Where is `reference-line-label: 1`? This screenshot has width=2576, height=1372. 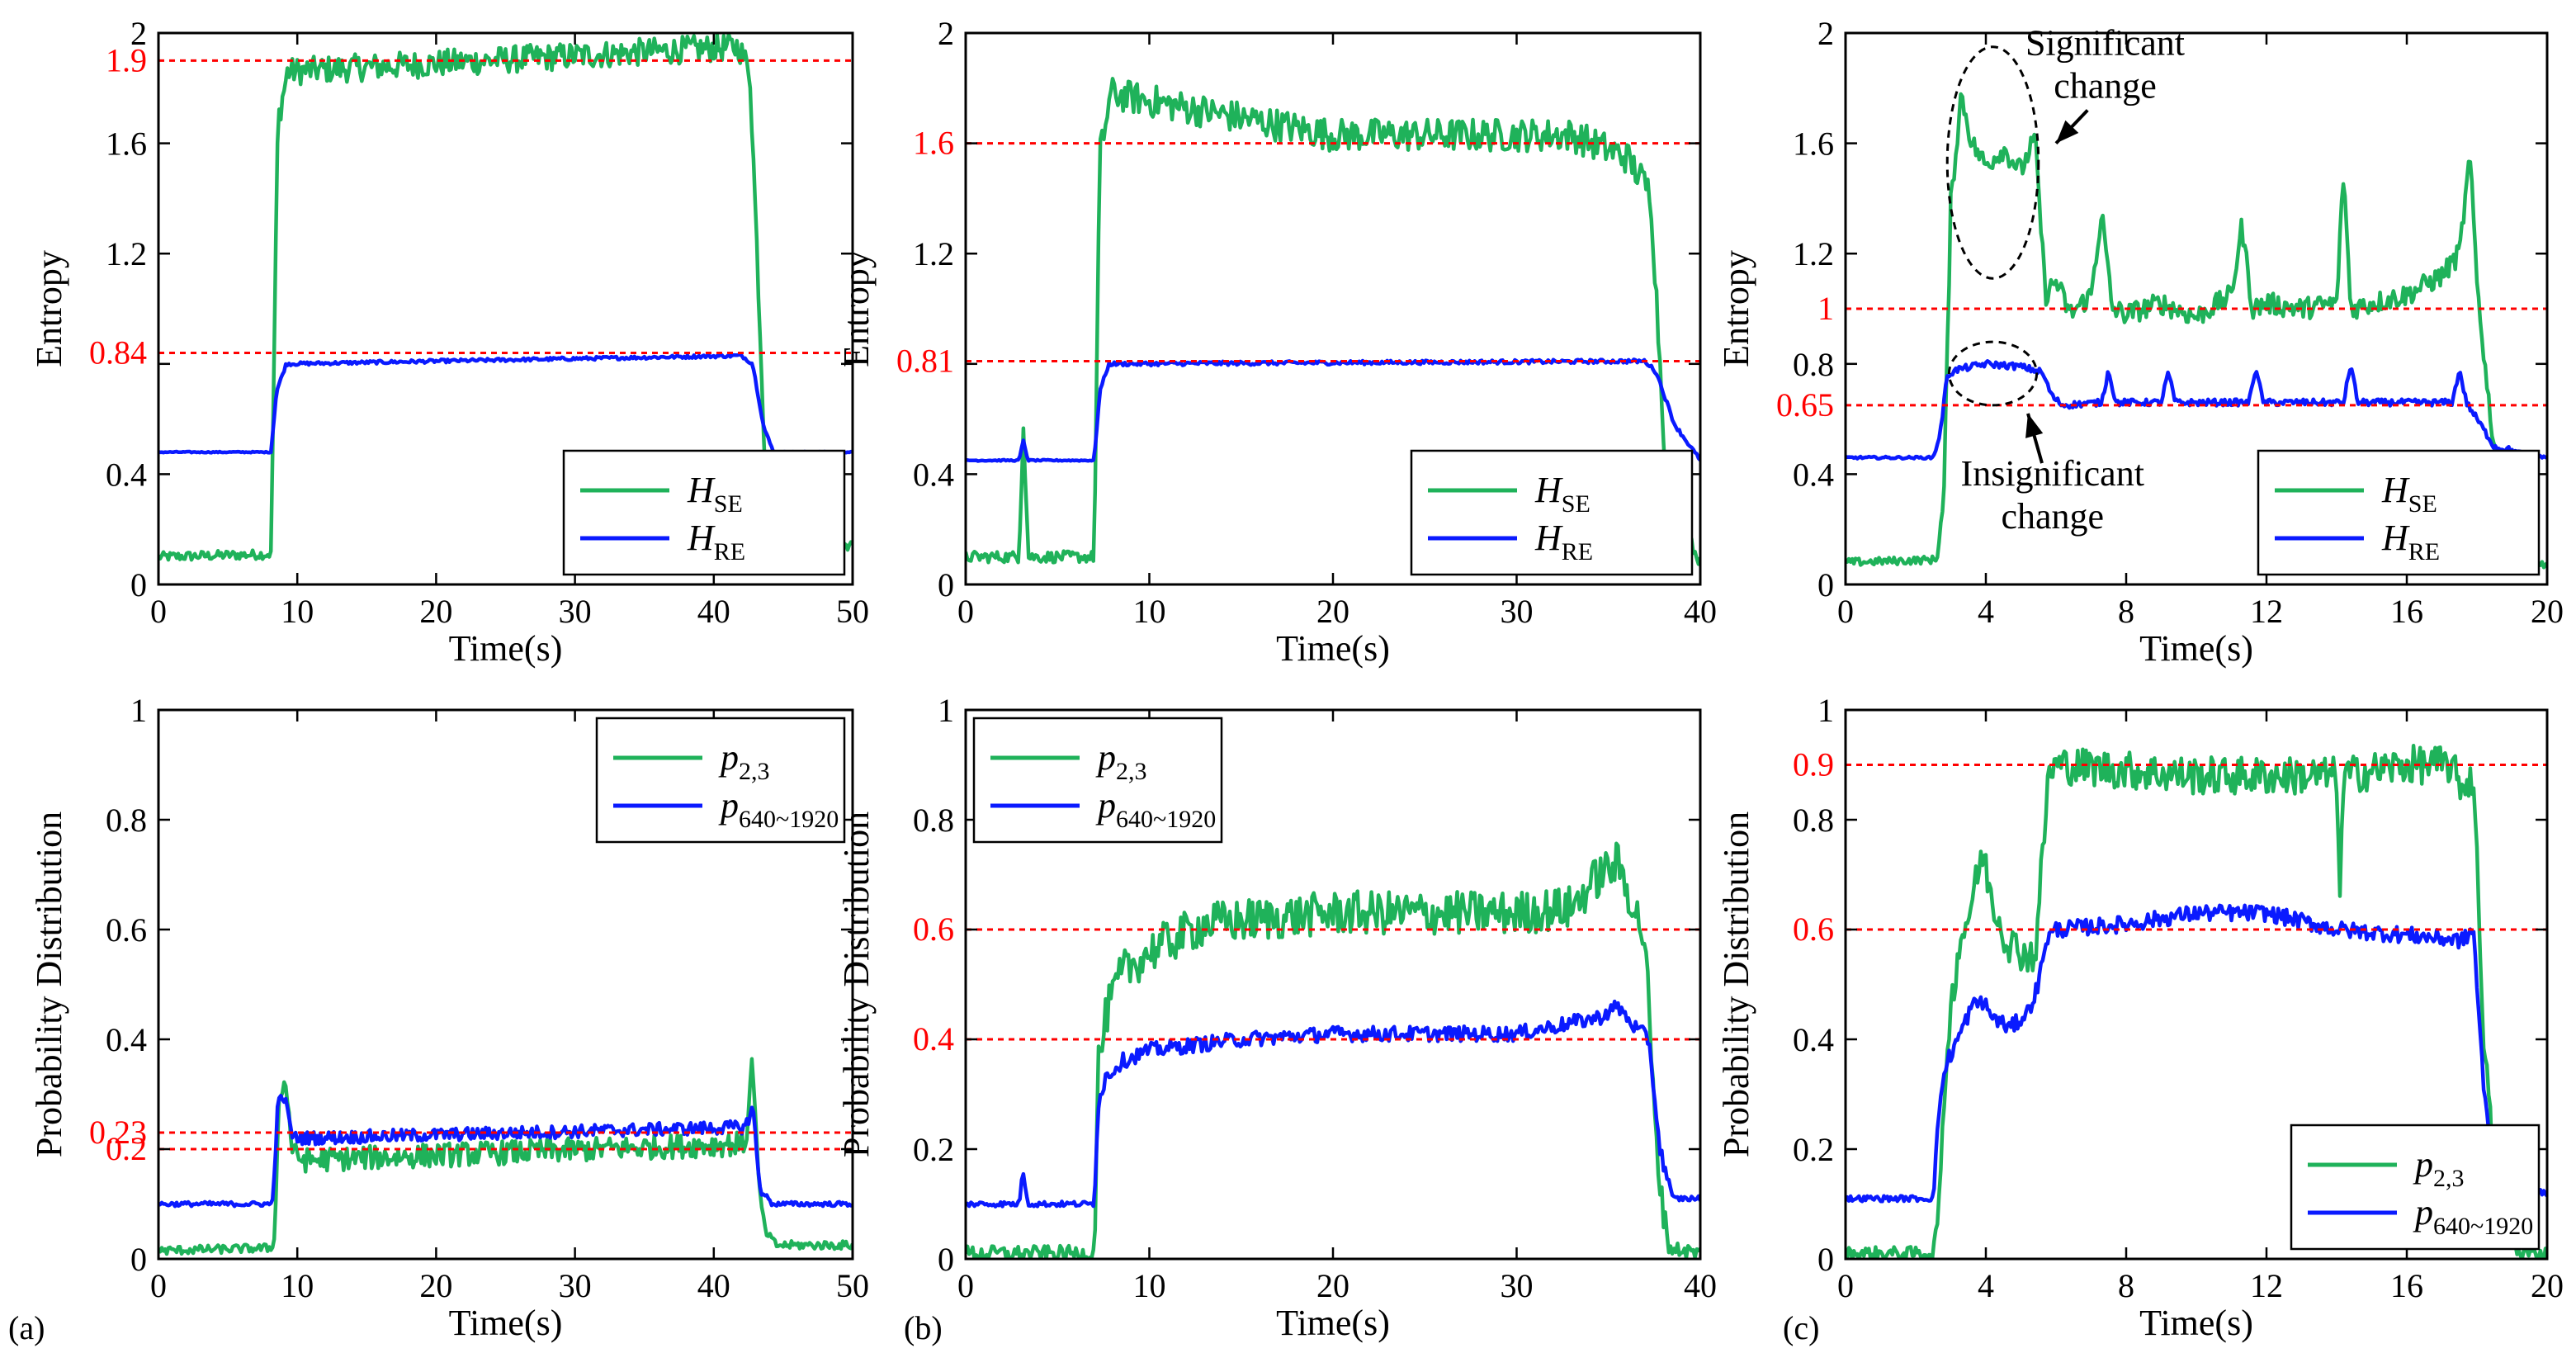
reference-line-label: 1 is located at coordinates (1825, 308).